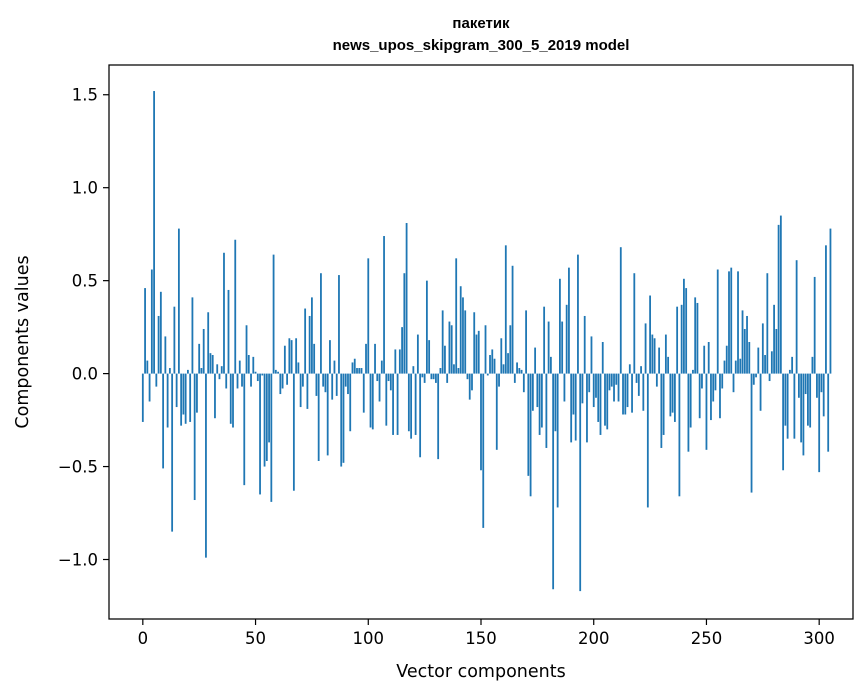 Image resolution: width=867 pixels, height=696 pixels. What do you see at coordinates (819, 638) in the screenshot?
I see `x-tick-label: 300` at bounding box center [819, 638].